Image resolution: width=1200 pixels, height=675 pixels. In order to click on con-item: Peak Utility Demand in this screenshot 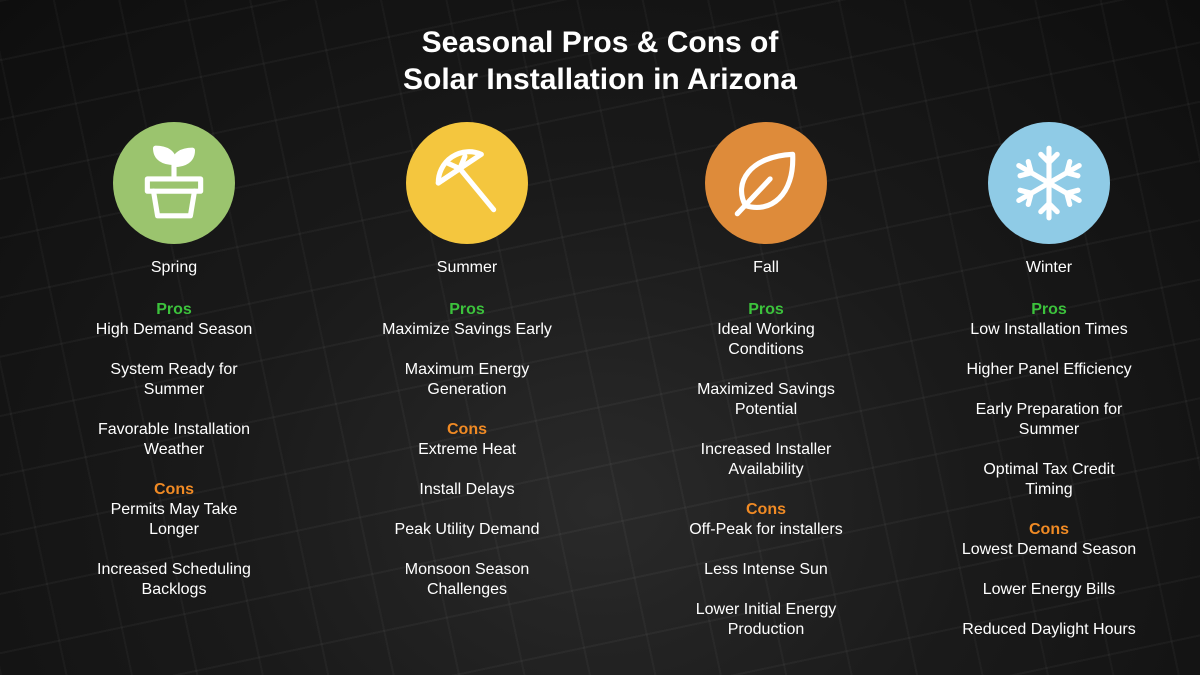, I will do `click(467, 529)`.